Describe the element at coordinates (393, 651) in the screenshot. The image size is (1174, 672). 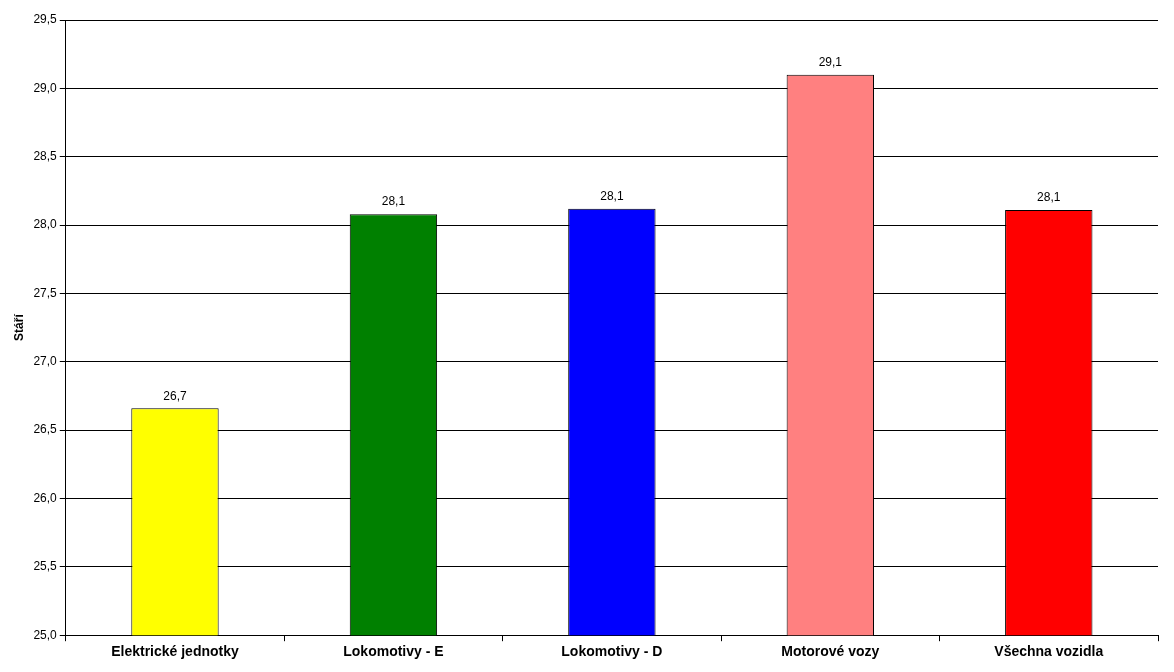
I see `x-tick-label: Lokomotivy - E` at that location.